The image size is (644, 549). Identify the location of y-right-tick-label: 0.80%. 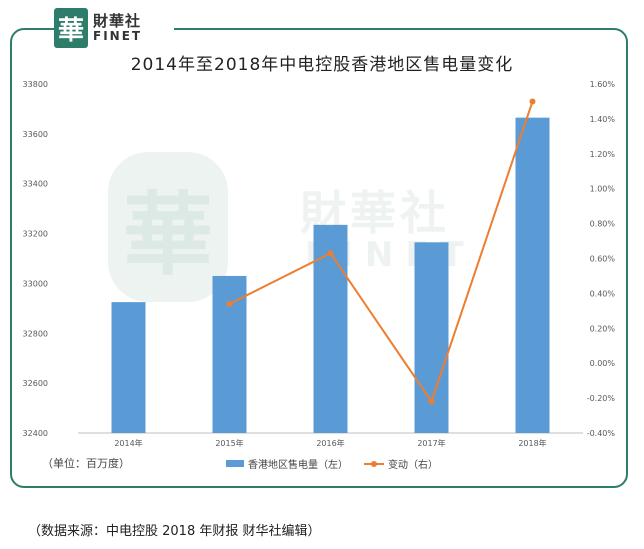
(603, 224).